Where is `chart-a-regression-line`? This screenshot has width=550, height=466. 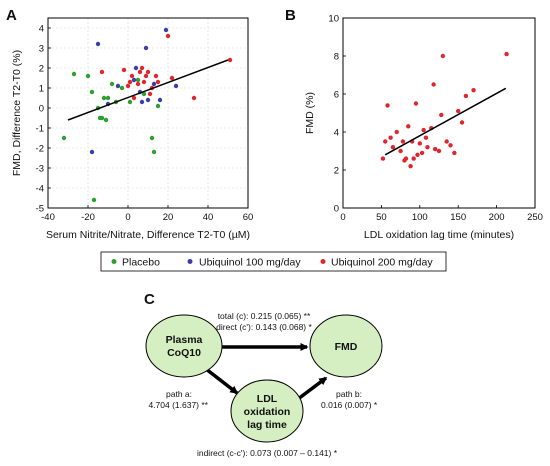
chart-a-regression-line is located at coordinates (148, 90).